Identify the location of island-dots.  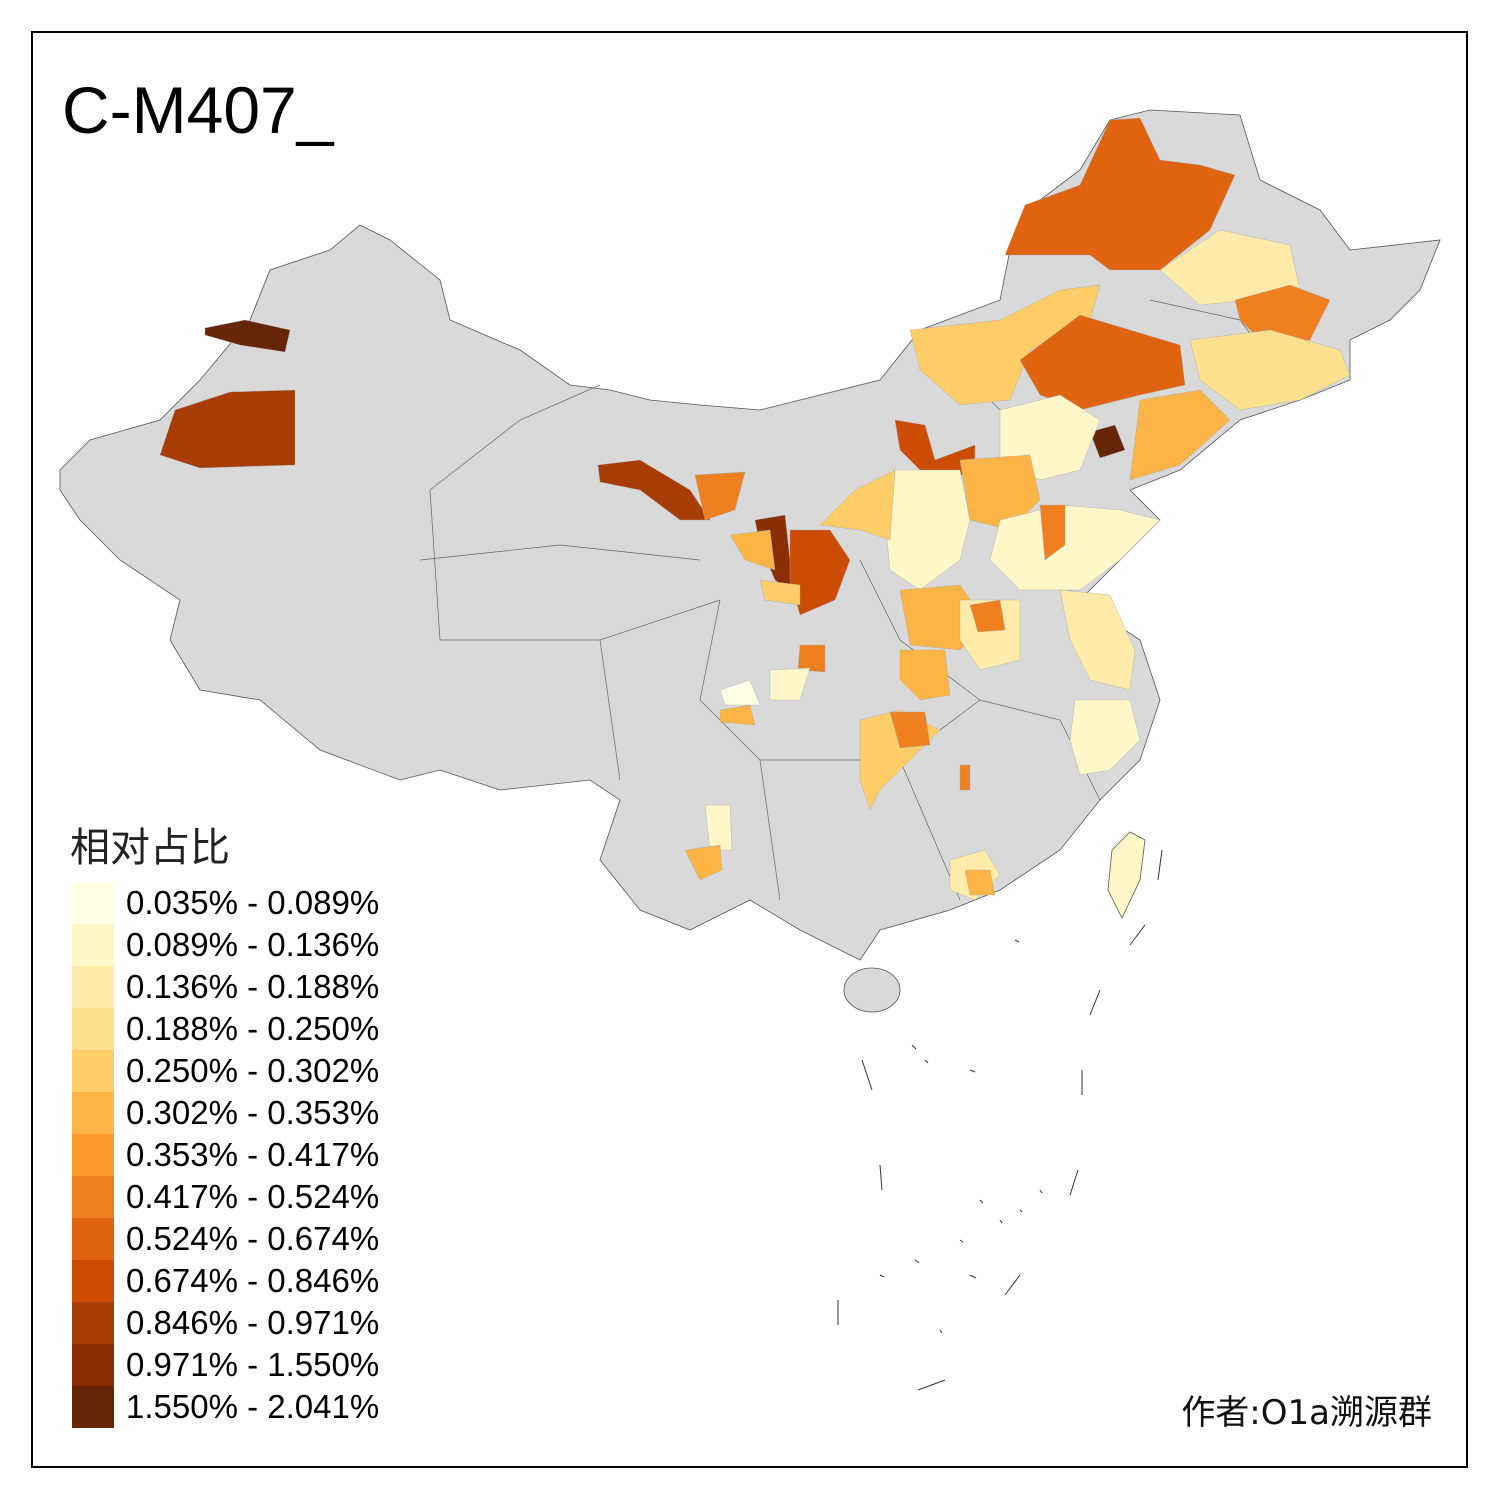
(961, 1136).